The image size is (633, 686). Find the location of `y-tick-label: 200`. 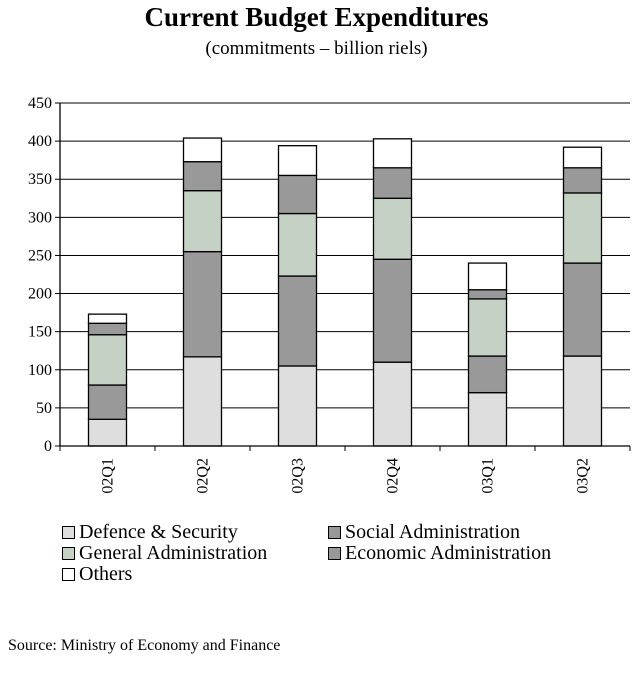

y-tick-label: 200 is located at coordinates (40, 294).